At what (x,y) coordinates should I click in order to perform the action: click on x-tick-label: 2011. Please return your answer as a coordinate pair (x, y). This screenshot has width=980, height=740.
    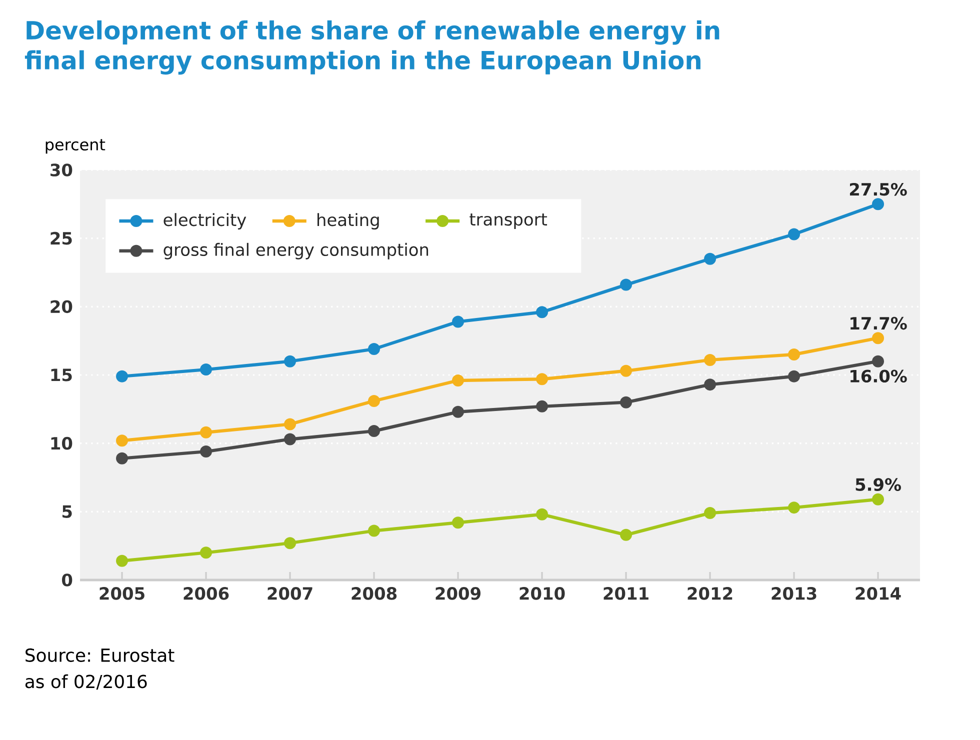
    Looking at the image, I should click on (626, 593).